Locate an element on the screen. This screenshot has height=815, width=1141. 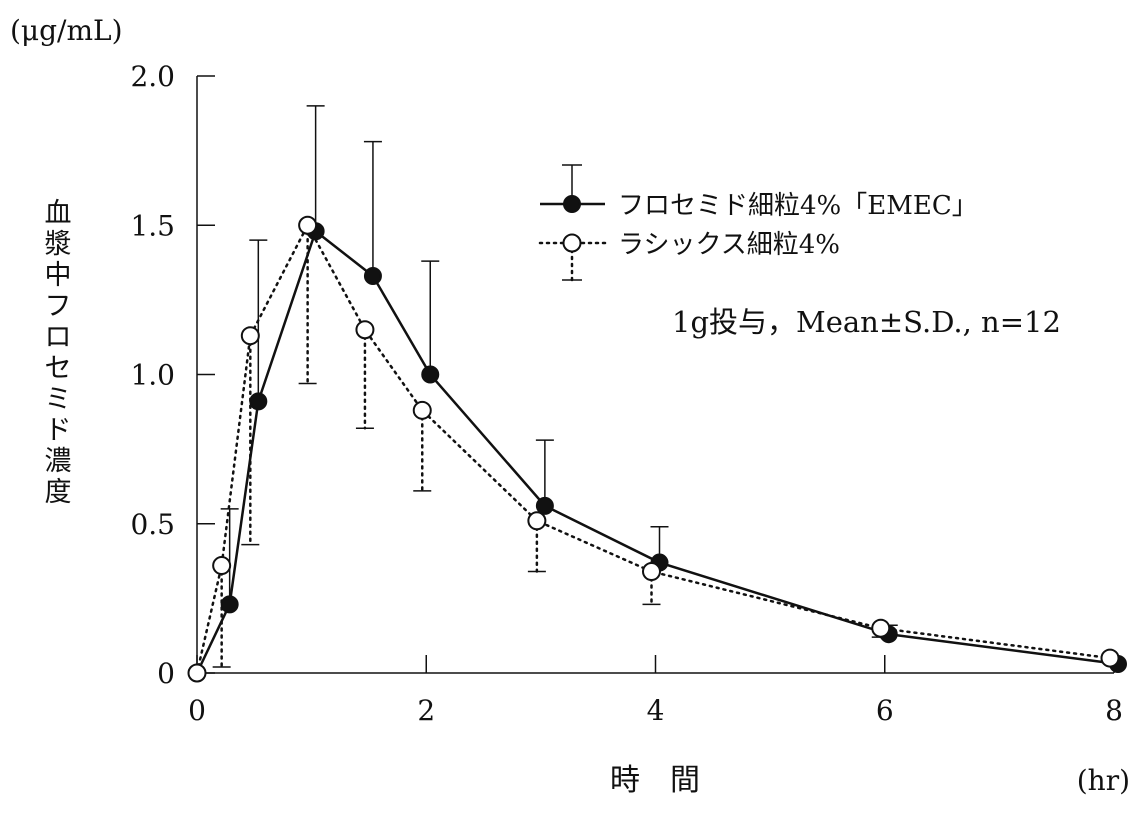
x-tick-label: 4 is located at coordinates (656, 710).